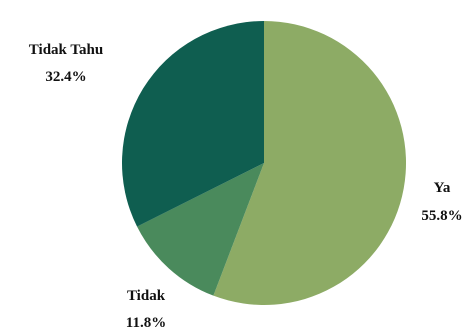 The width and height of the screenshot is (468, 332). I want to click on slice-label-ya: Ya 55.8%, so click(441, 202).